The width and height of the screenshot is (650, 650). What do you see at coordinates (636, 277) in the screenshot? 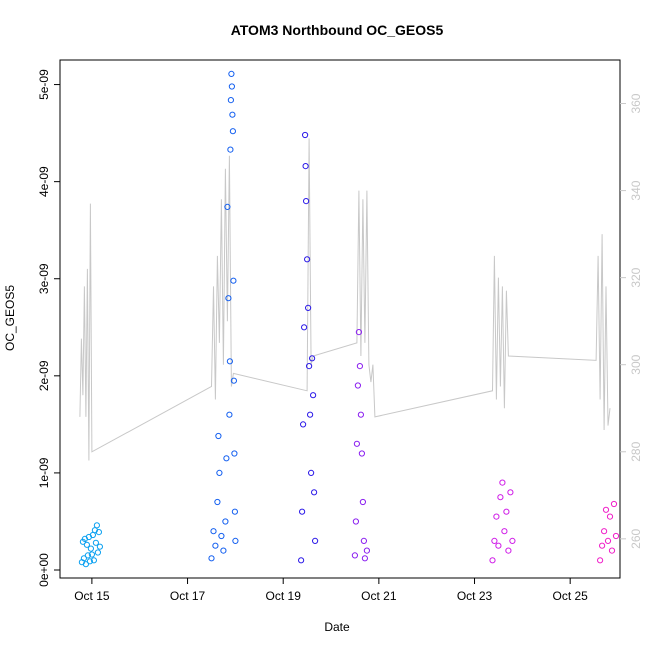
I see `y2-tick-label: 320` at bounding box center [636, 277].